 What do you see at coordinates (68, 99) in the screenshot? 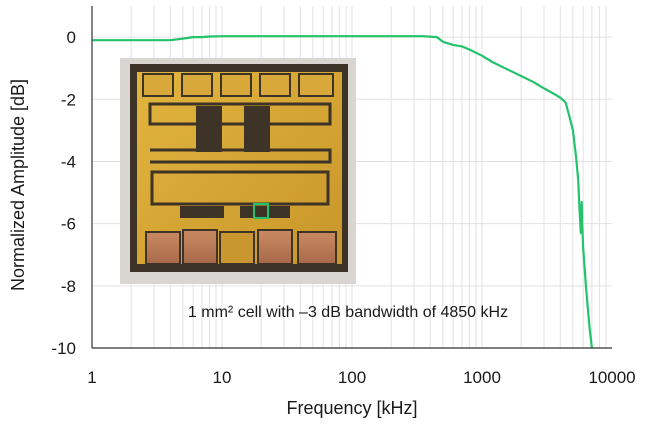
I see `y-tick-label: -2` at bounding box center [68, 99].